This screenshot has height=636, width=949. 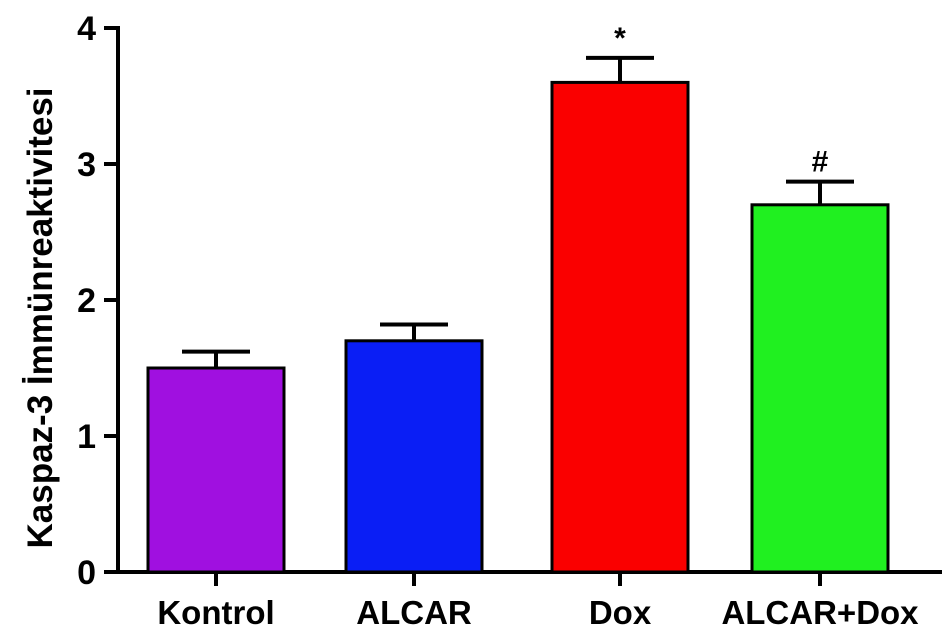 What do you see at coordinates (414, 612) in the screenshot?
I see `x-category-label-1: ALCAR` at bounding box center [414, 612].